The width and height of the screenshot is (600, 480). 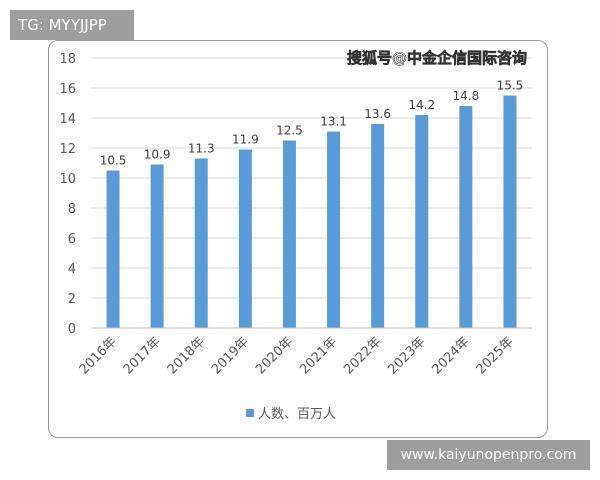 I want to click on data-label: 10.5, so click(x=113, y=161).